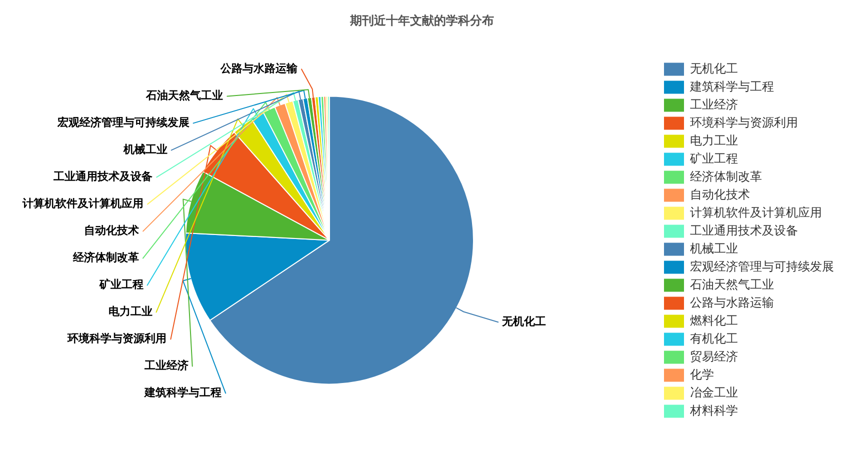 The width and height of the screenshot is (851, 457). Describe the element at coordinates (720, 194) in the screenshot. I see `legend-label: 自动化技术` at that location.